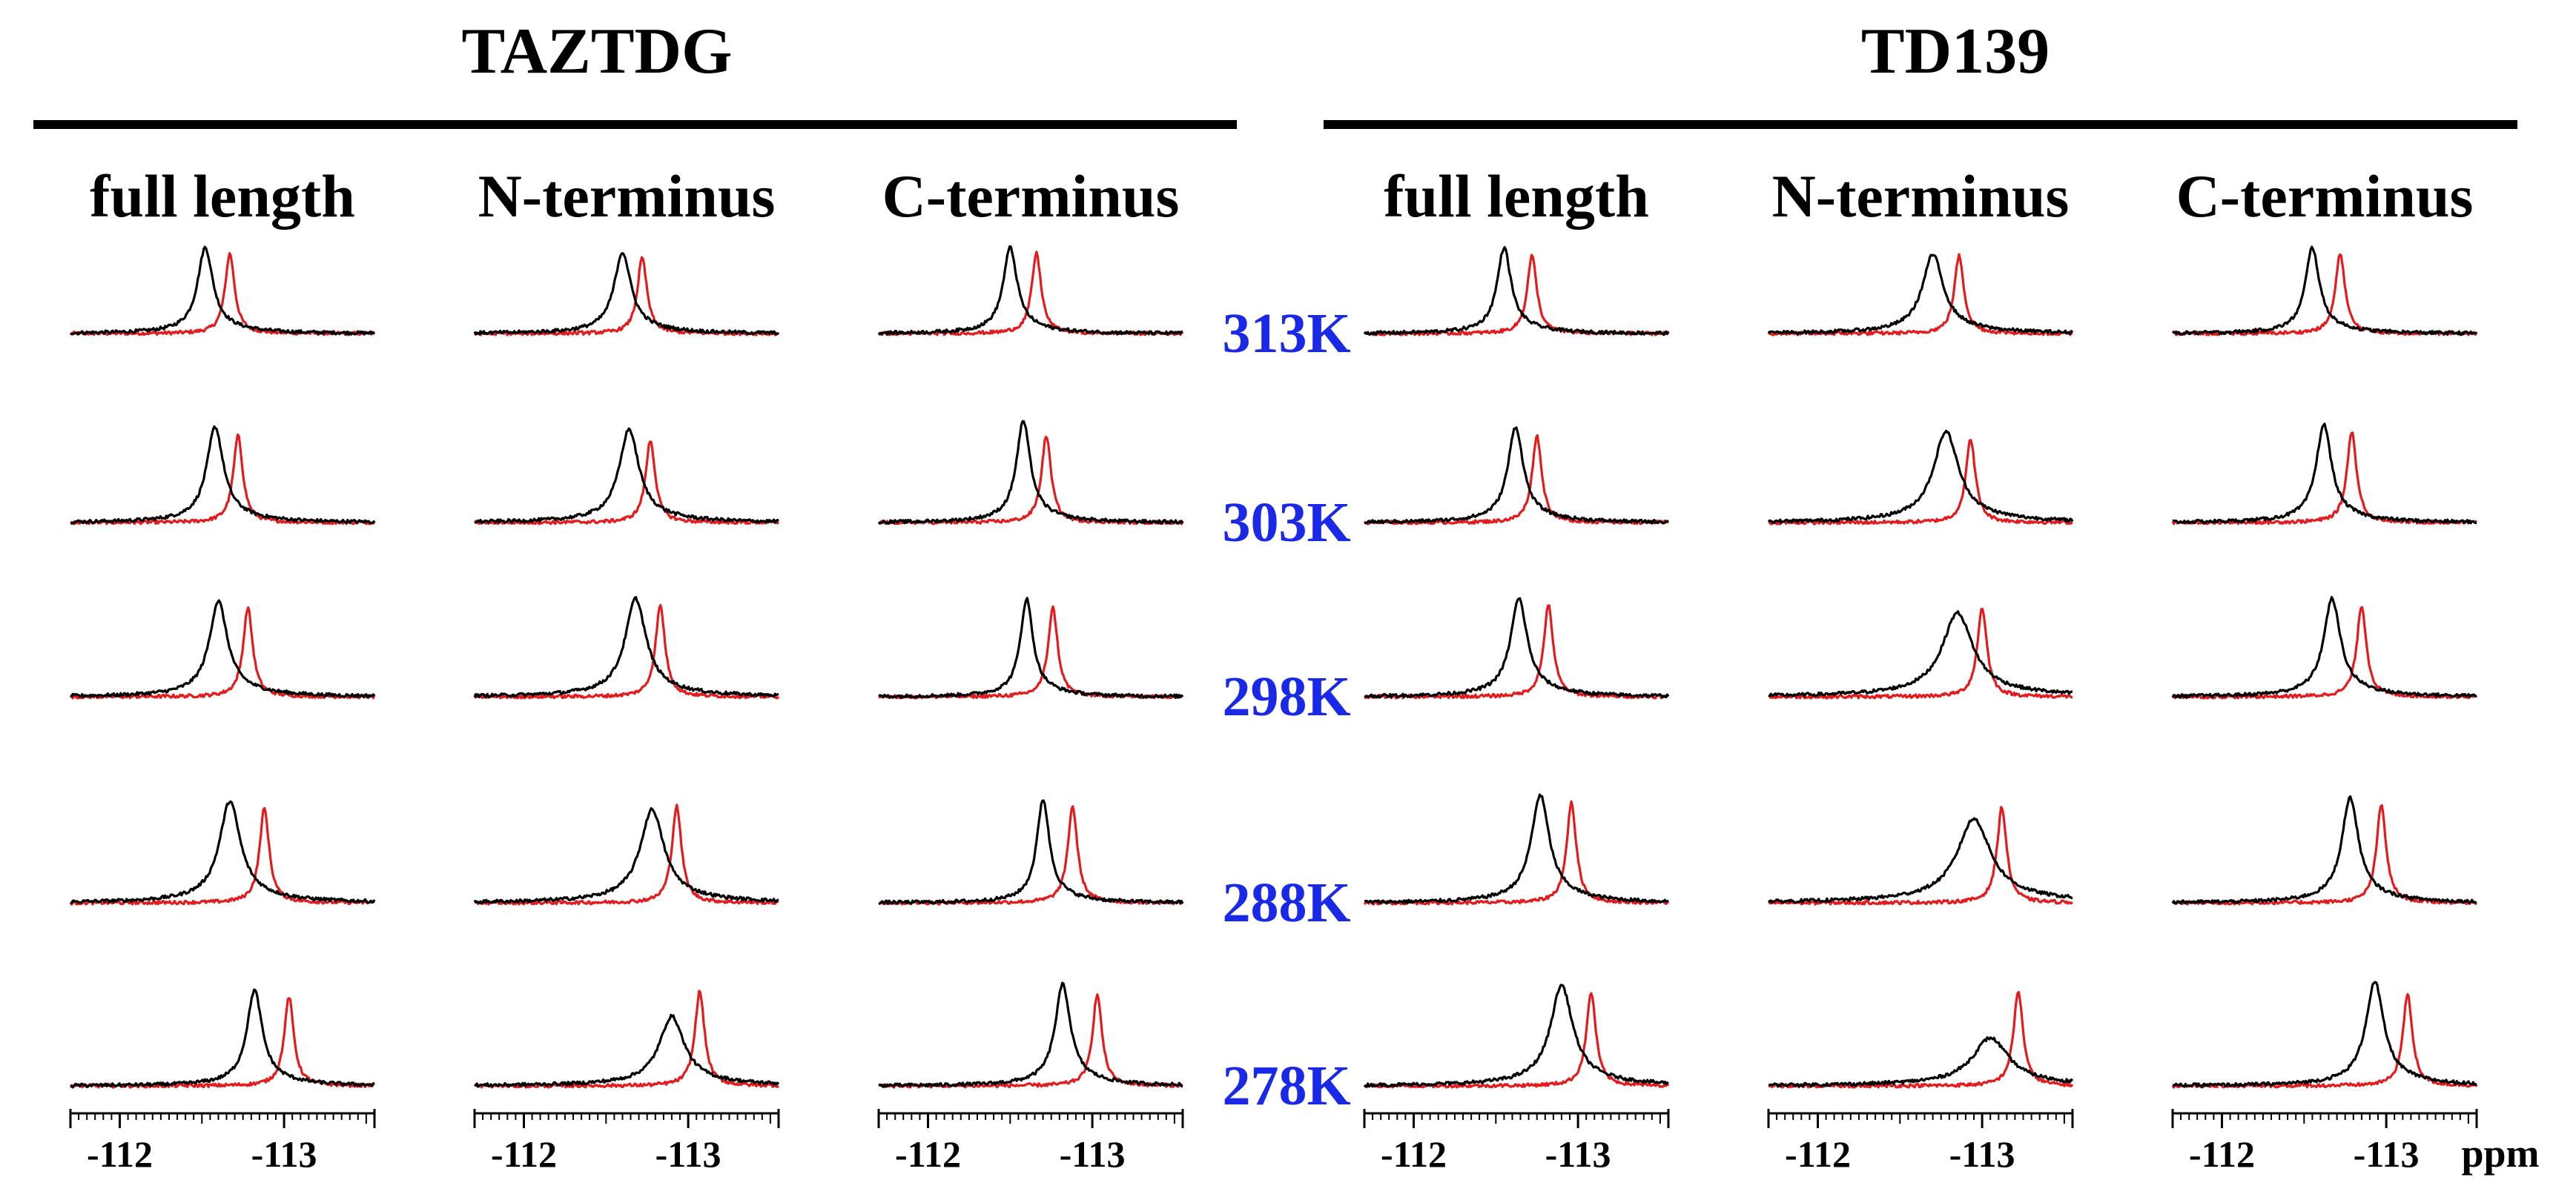 The height and width of the screenshot is (1203, 2576). I want to click on spectrum-black-taztdg-c-terminus-298k, so click(1031, 648).